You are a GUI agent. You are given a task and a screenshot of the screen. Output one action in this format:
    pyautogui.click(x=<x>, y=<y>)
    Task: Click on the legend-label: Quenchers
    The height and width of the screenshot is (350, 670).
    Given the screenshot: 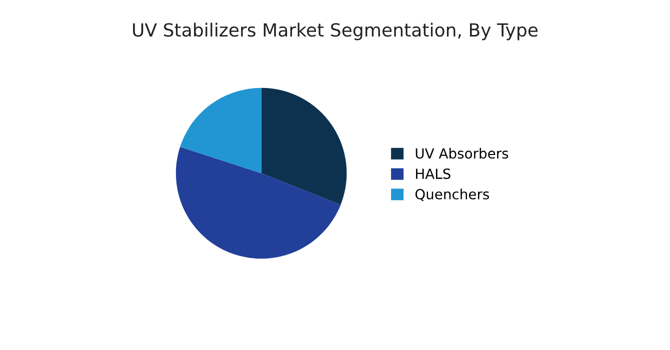 What is the action you would take?
    pyautogui.click(x=452, y=195)
    